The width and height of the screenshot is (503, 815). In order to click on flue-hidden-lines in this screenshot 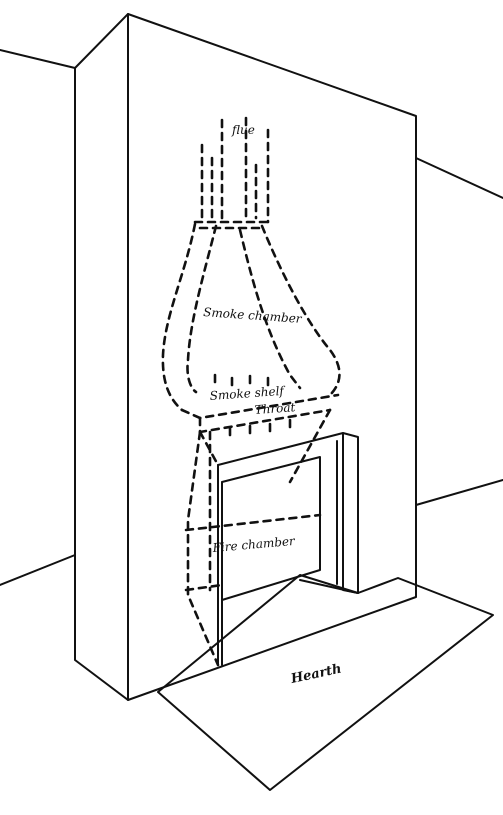, I will do `click(231, 173)`.